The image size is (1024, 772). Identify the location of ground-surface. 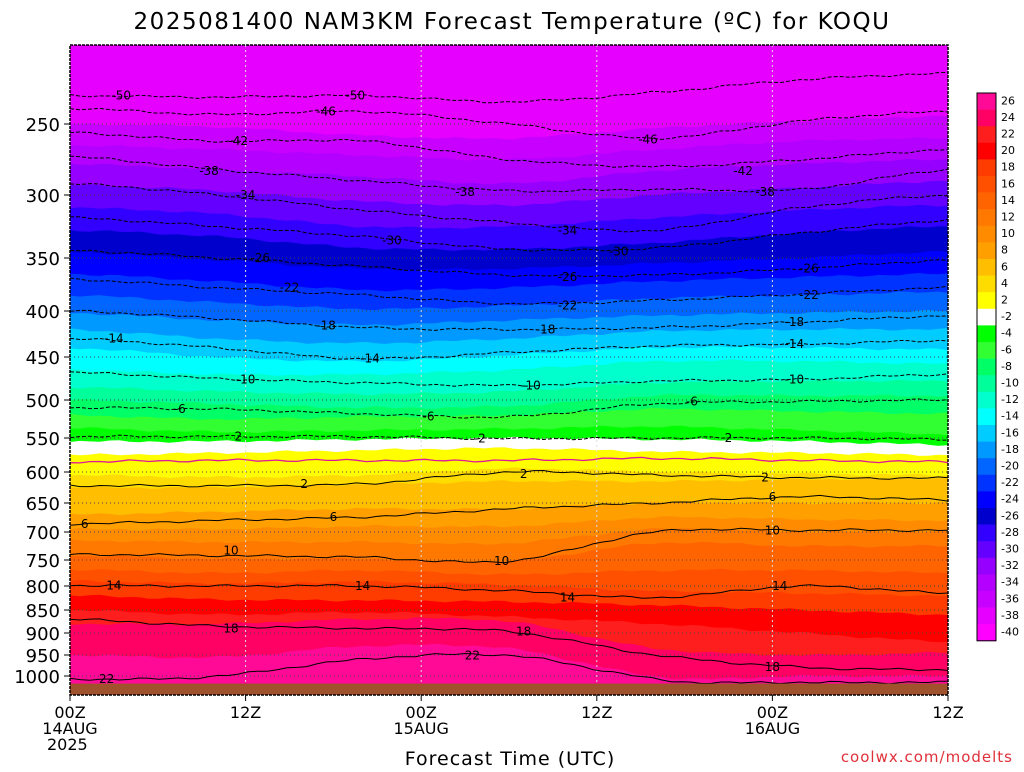
(509, 689).